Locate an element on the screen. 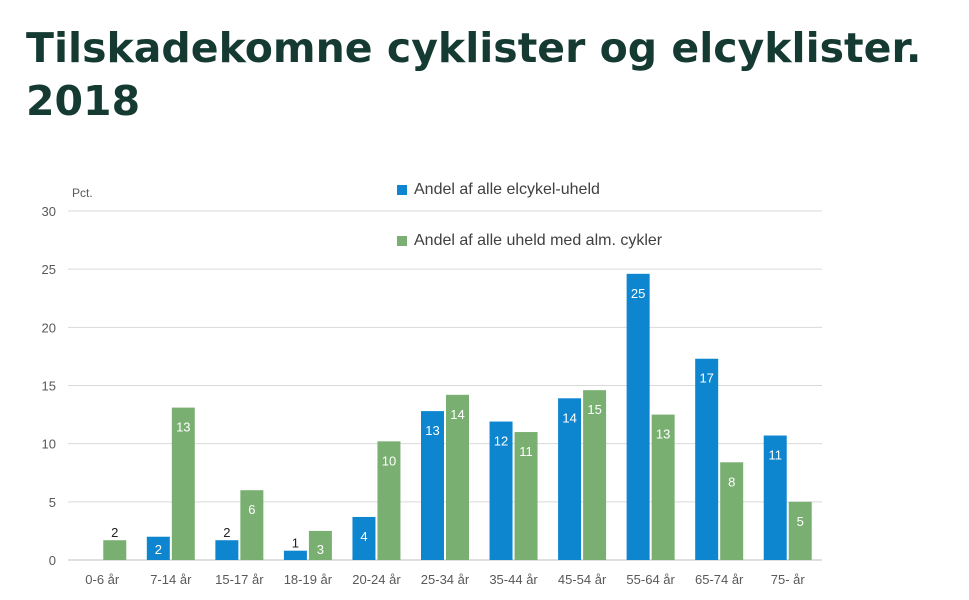 The width and height of the screenshot is (969, 600). data-label: 3 is located at coordinates (320, 549).